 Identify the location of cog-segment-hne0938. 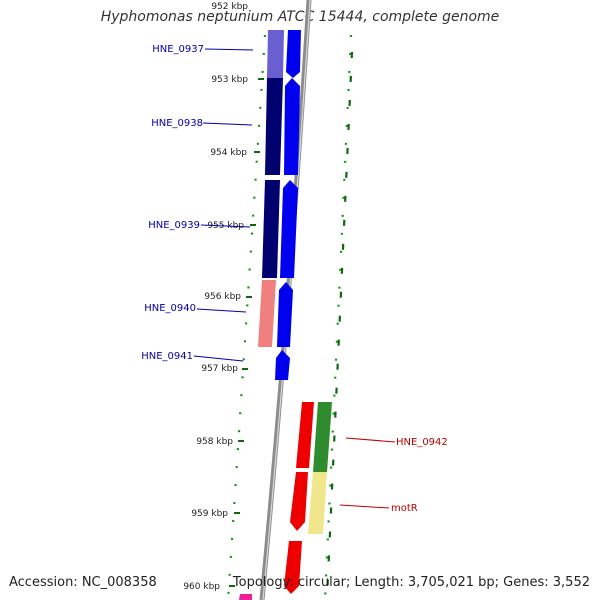
(274, 126).